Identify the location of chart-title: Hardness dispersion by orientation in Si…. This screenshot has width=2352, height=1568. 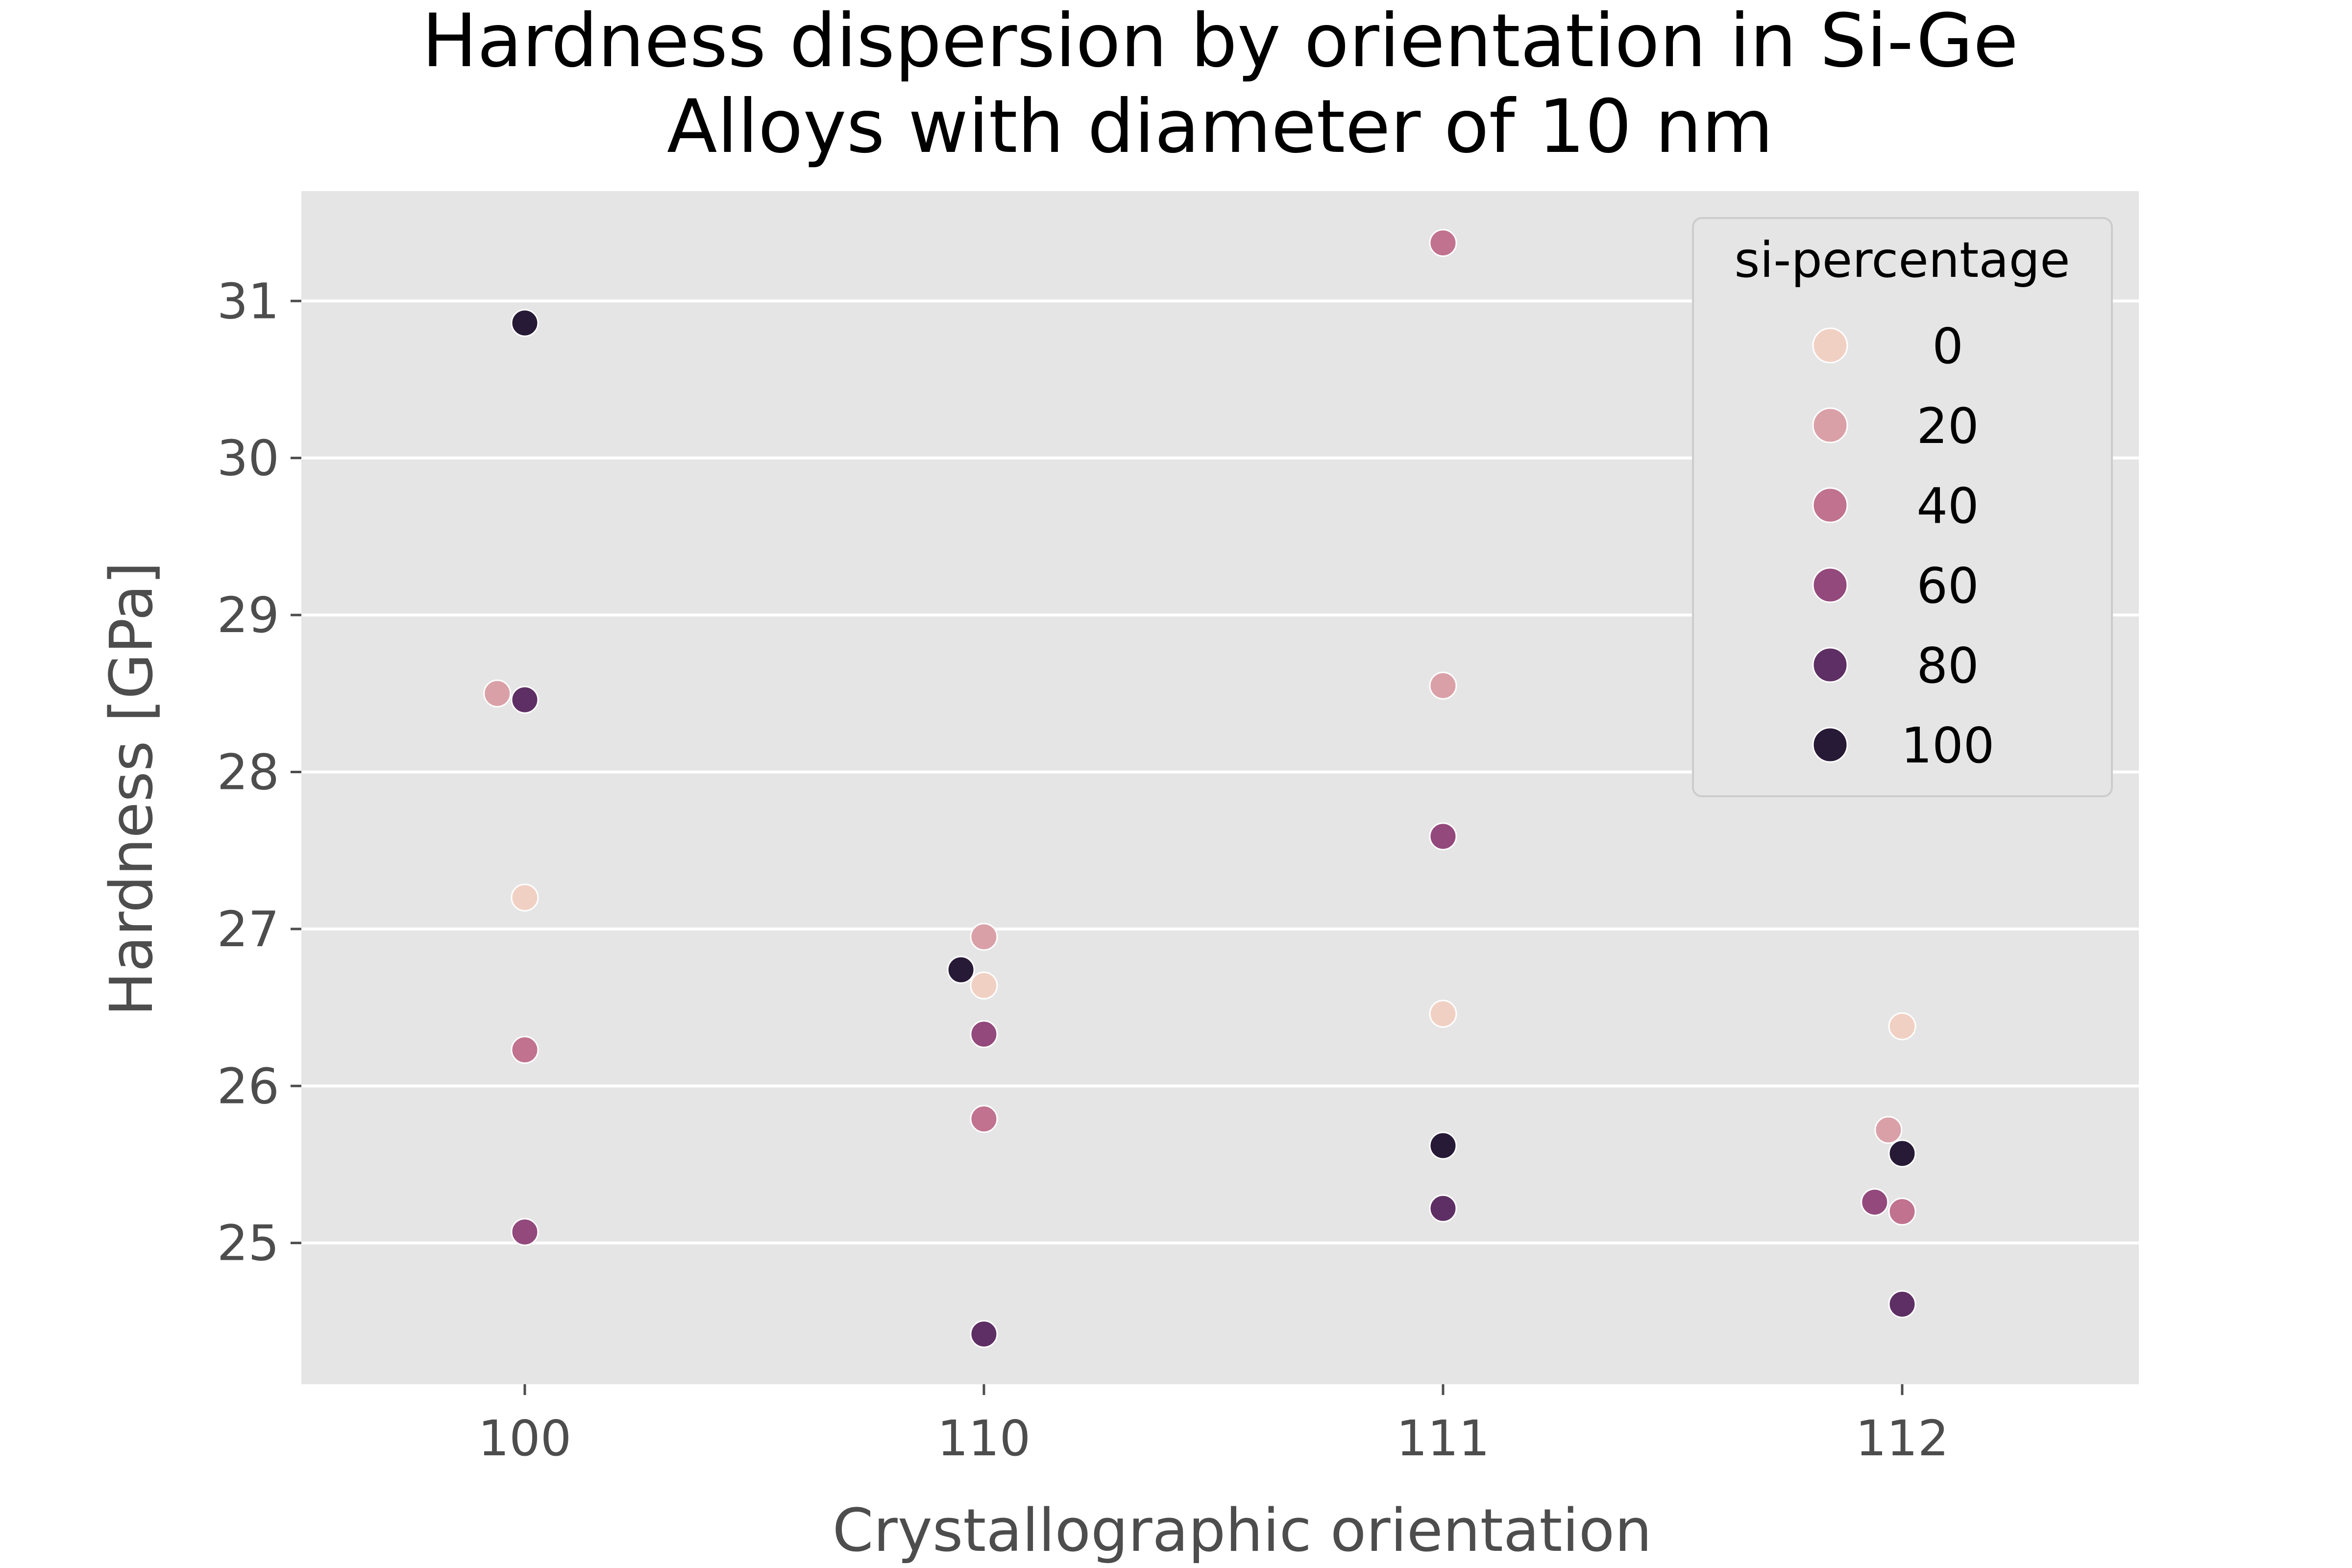
(1220, 85).